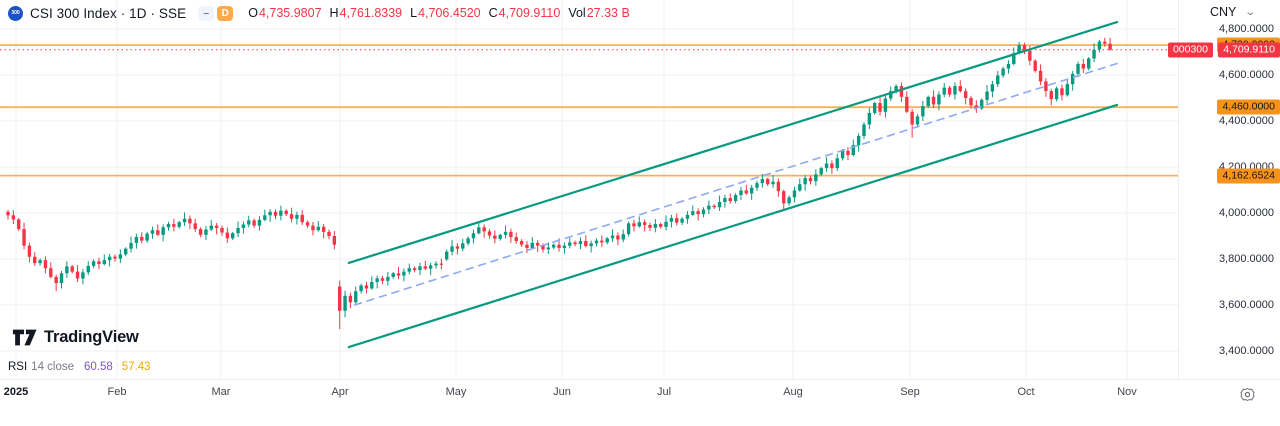 The image size is (1280, 426). Describe the element at coordinates (221, 392) in the screenshot. I see `time-axis-label: Mar` at that location.